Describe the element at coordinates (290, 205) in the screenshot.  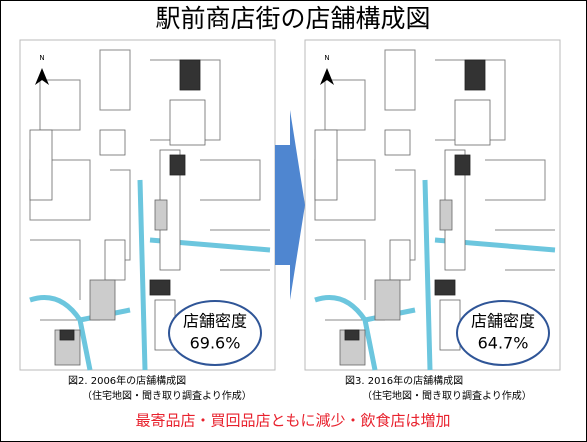
I see `transition-arrow` at that location.